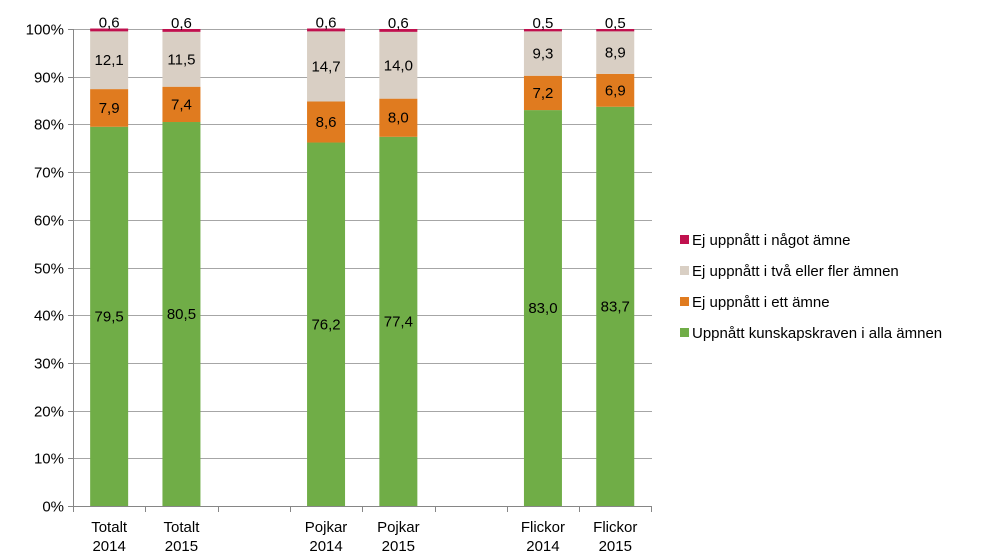  I want to click on data-label: 8,9, so click(615, 53).